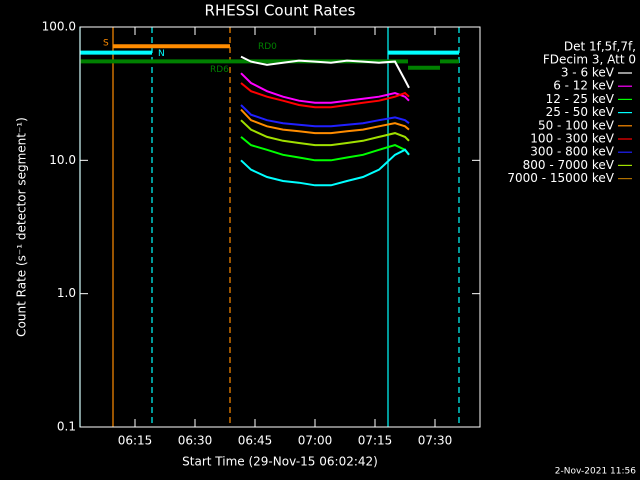  I want to click on x-tick-label: 06:15, so click(135, 441).